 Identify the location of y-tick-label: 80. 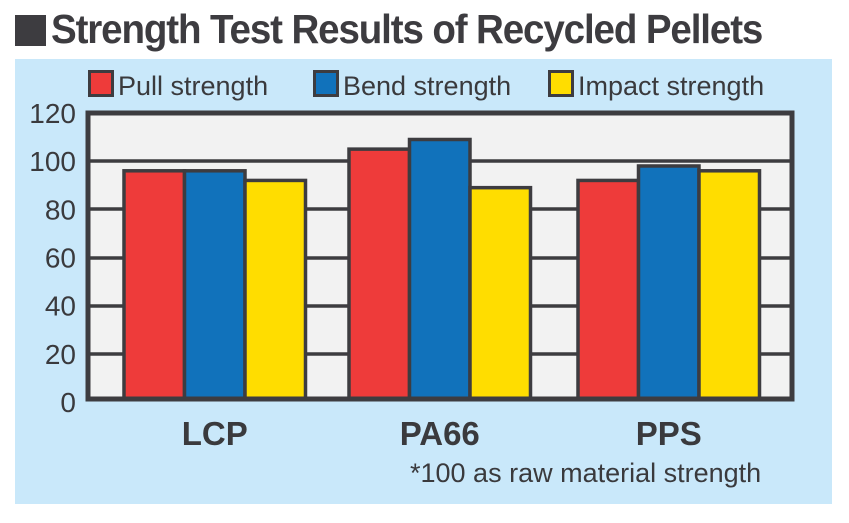
(60, 209).